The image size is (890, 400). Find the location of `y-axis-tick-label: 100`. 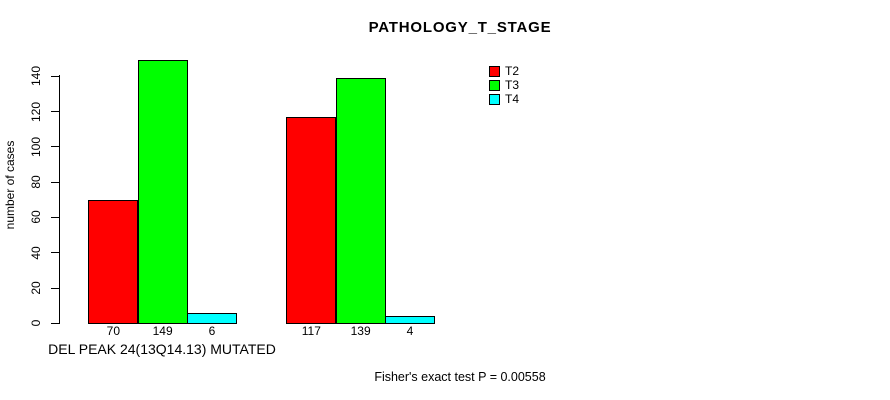

y-axis-tick-label: 100 is located at coordinates (36, 146).